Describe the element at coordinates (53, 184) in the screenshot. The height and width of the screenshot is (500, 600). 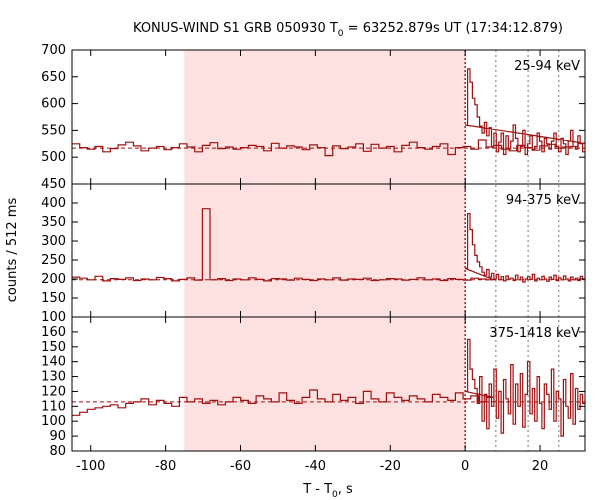
I see `y-tick-label-0-0: 450` at that location.